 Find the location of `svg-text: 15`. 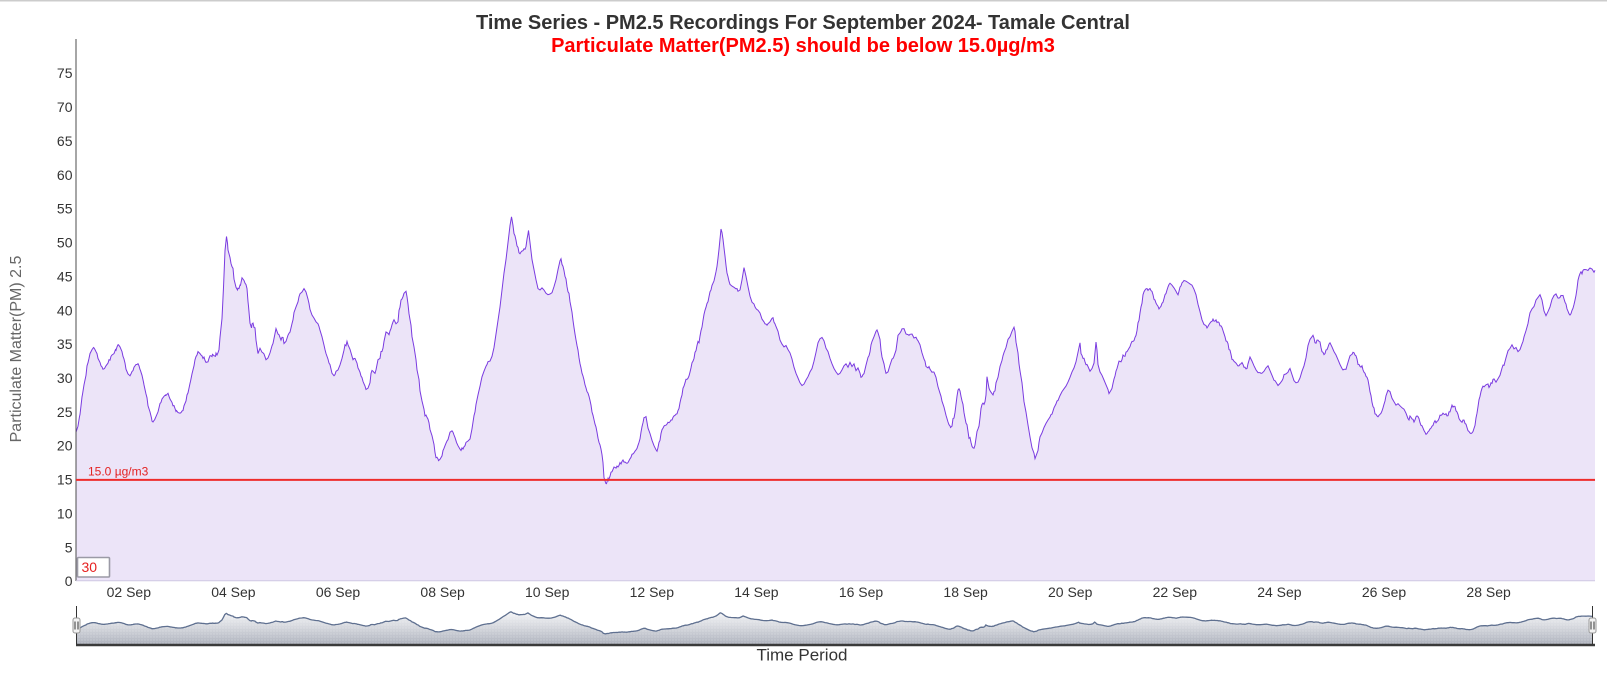

svg-text: 15 is located at coordinates (65, 480).